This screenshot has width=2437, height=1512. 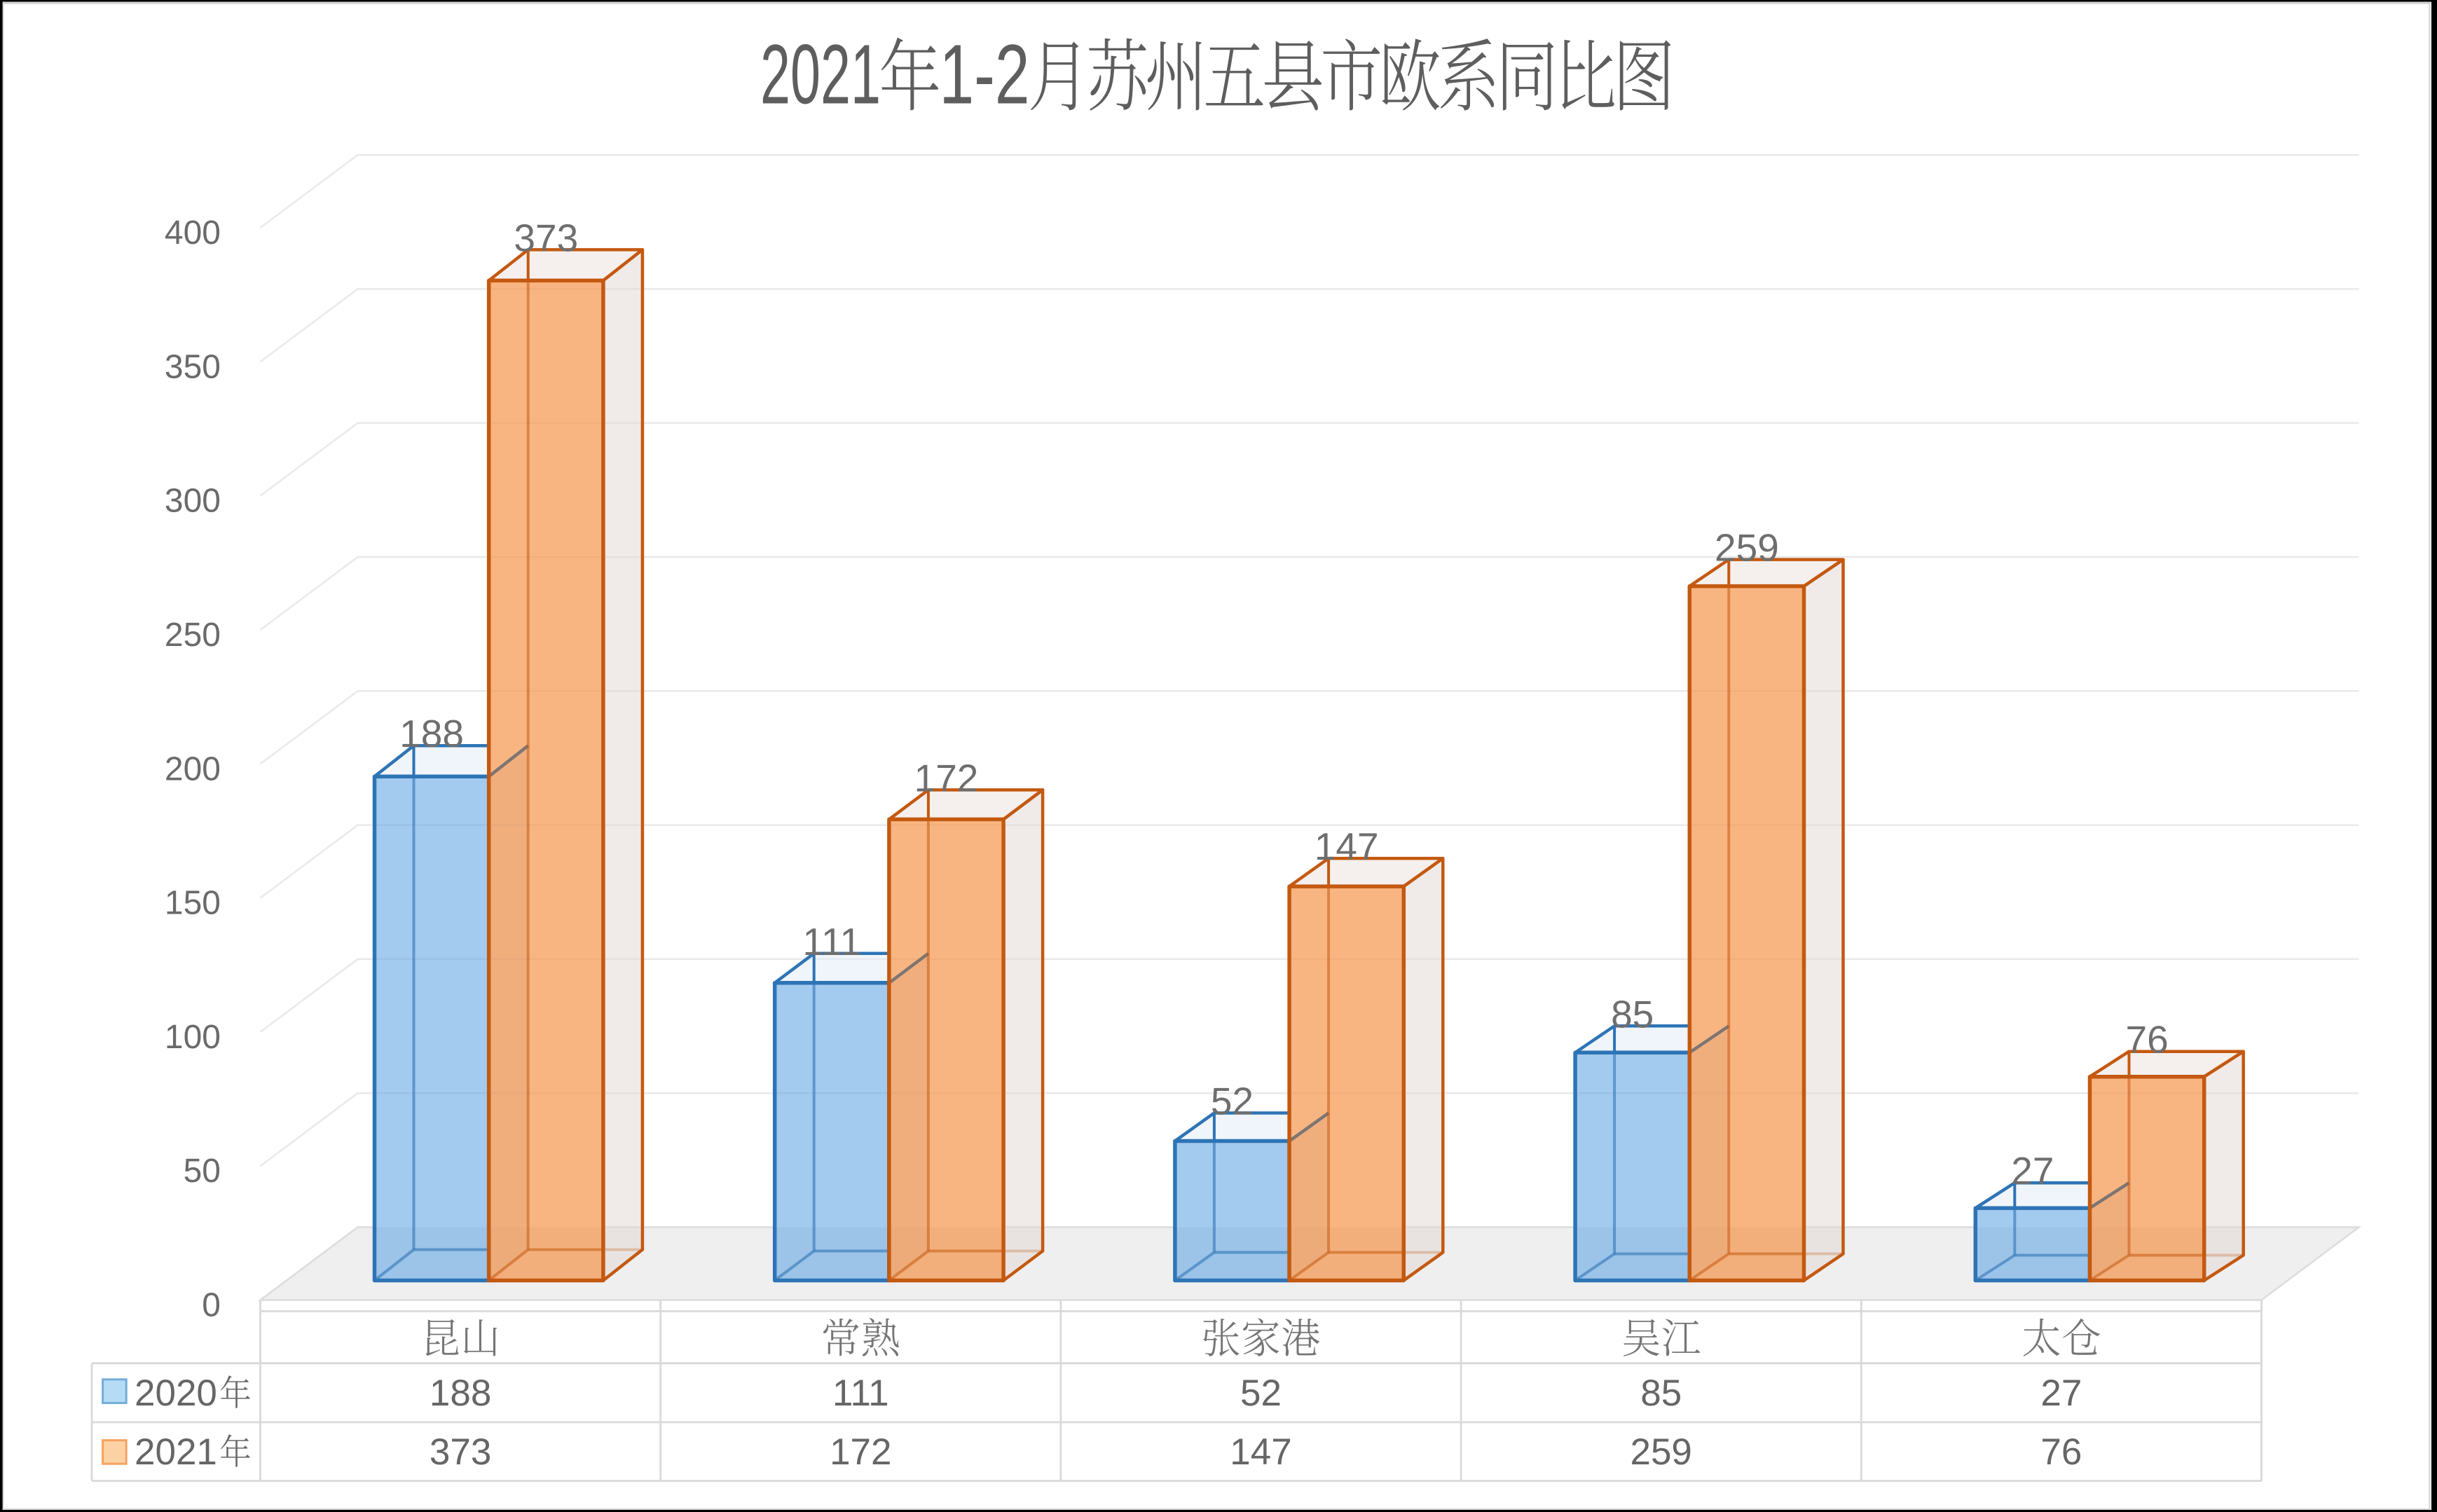 What do you see at coordinates (193, 501) in the screenshot?
I see `svg-text: 300` at bounding box center [193, 501].